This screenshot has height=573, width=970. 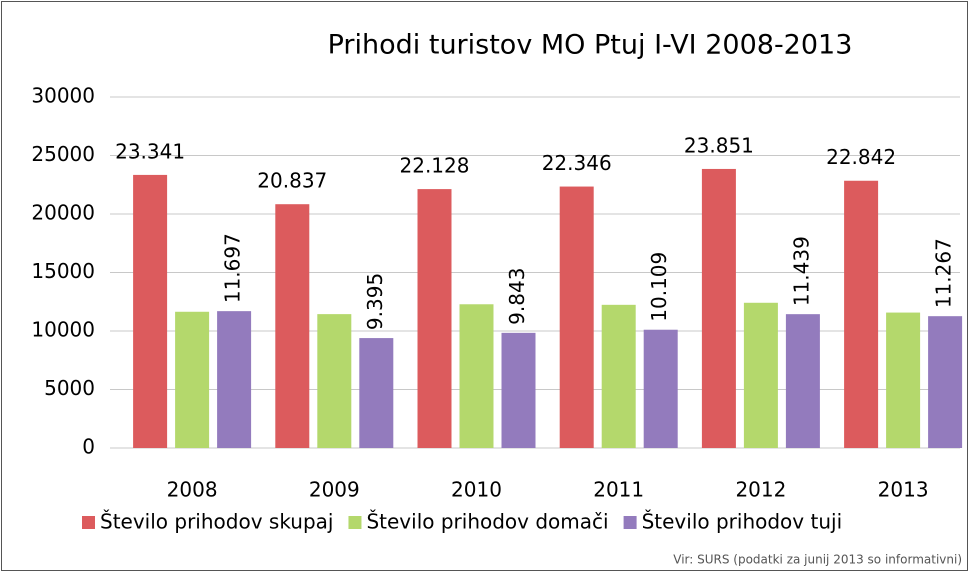 I want to click on y-tick-label: 0, so click(x=88, y=447).